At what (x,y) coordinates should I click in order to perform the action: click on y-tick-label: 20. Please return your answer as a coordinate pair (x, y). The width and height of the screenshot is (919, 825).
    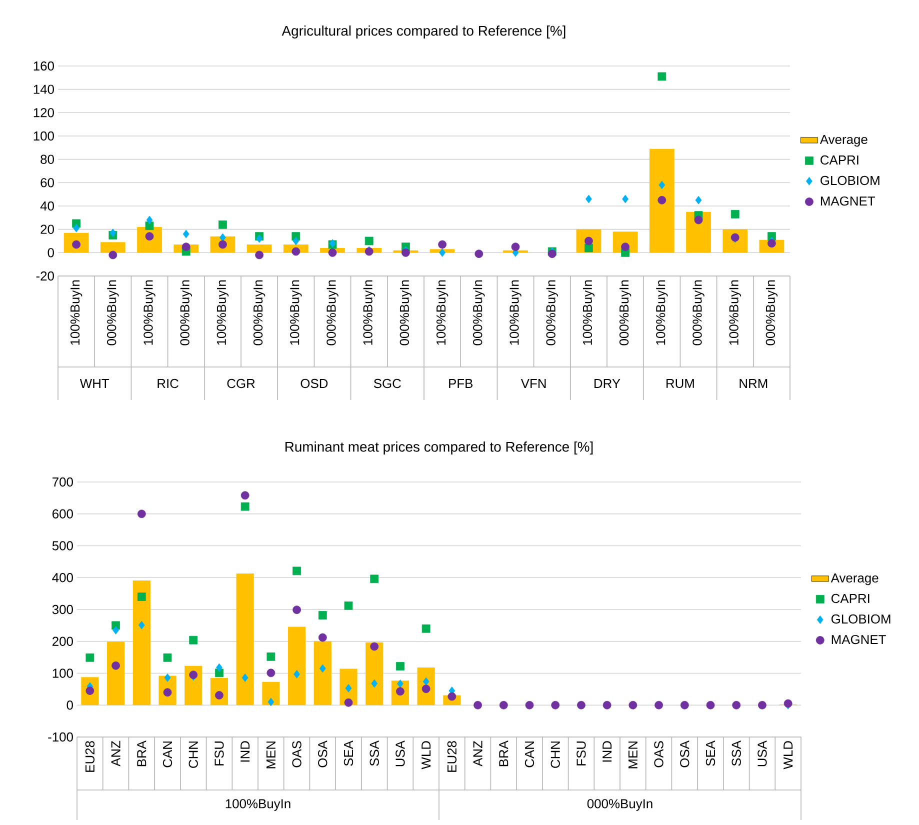
    Looking at the image, I should click on (47, 229).